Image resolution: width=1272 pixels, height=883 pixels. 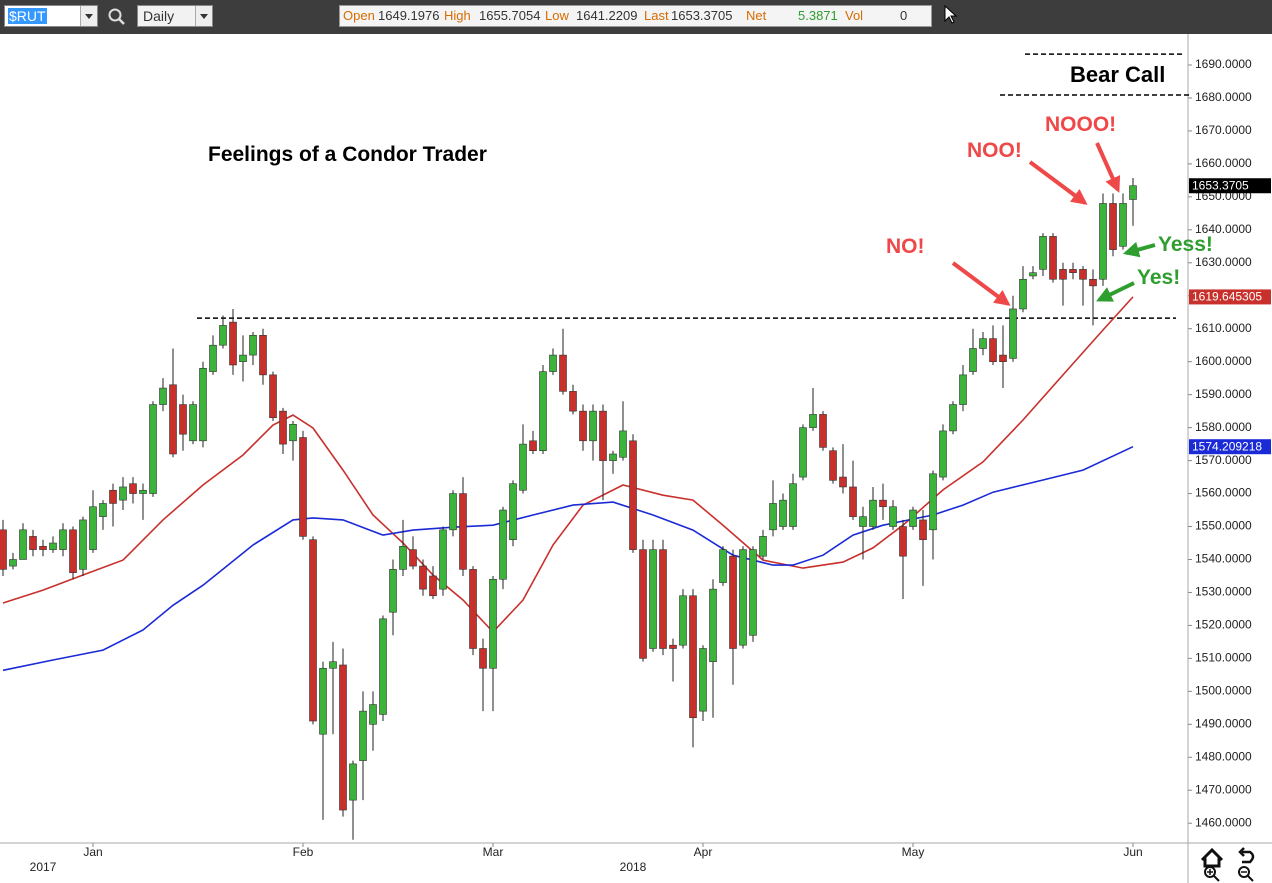 I want to click on x-tick-label: Apr, so click(x=703, y=852).